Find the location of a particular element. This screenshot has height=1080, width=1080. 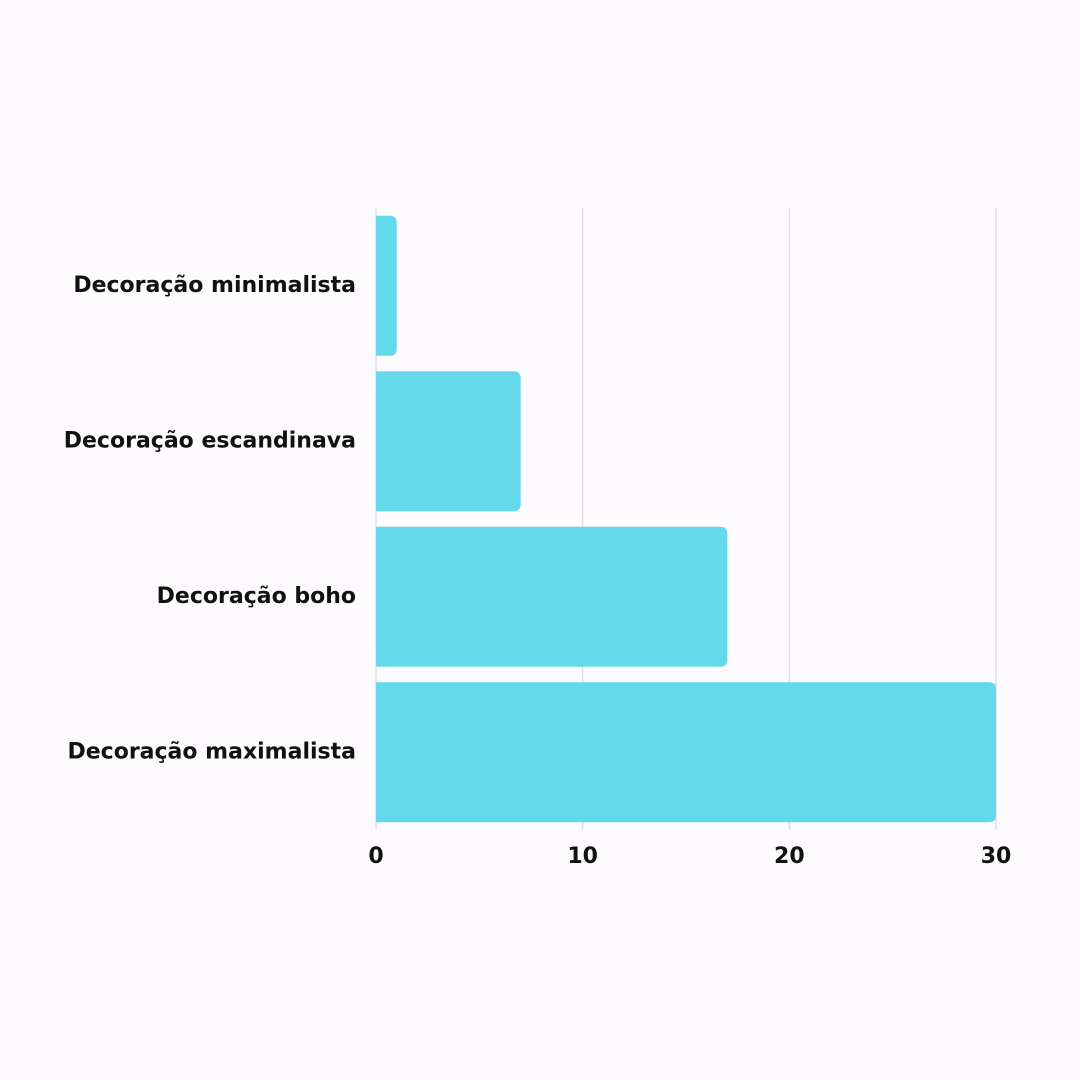

x-tick-label: 0 is located at coordinates (375, 856).